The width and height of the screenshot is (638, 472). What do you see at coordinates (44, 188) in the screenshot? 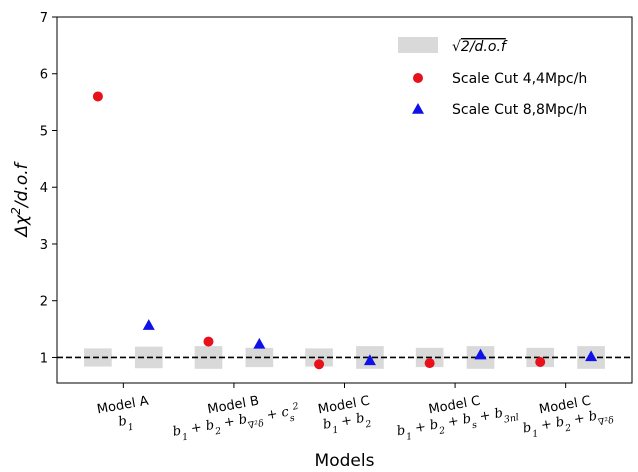
I see `y-tick-label: 4` at bounding box center [44, 188].